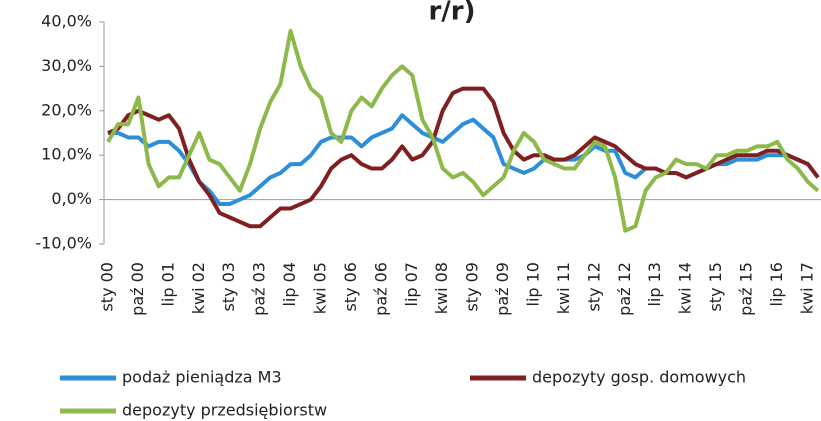 The width and height of the screenshot is (821, 421). Describe the element at coordinates (63, 243) in the screenshot. I see `y-tick-label: -10,0%` at that location.